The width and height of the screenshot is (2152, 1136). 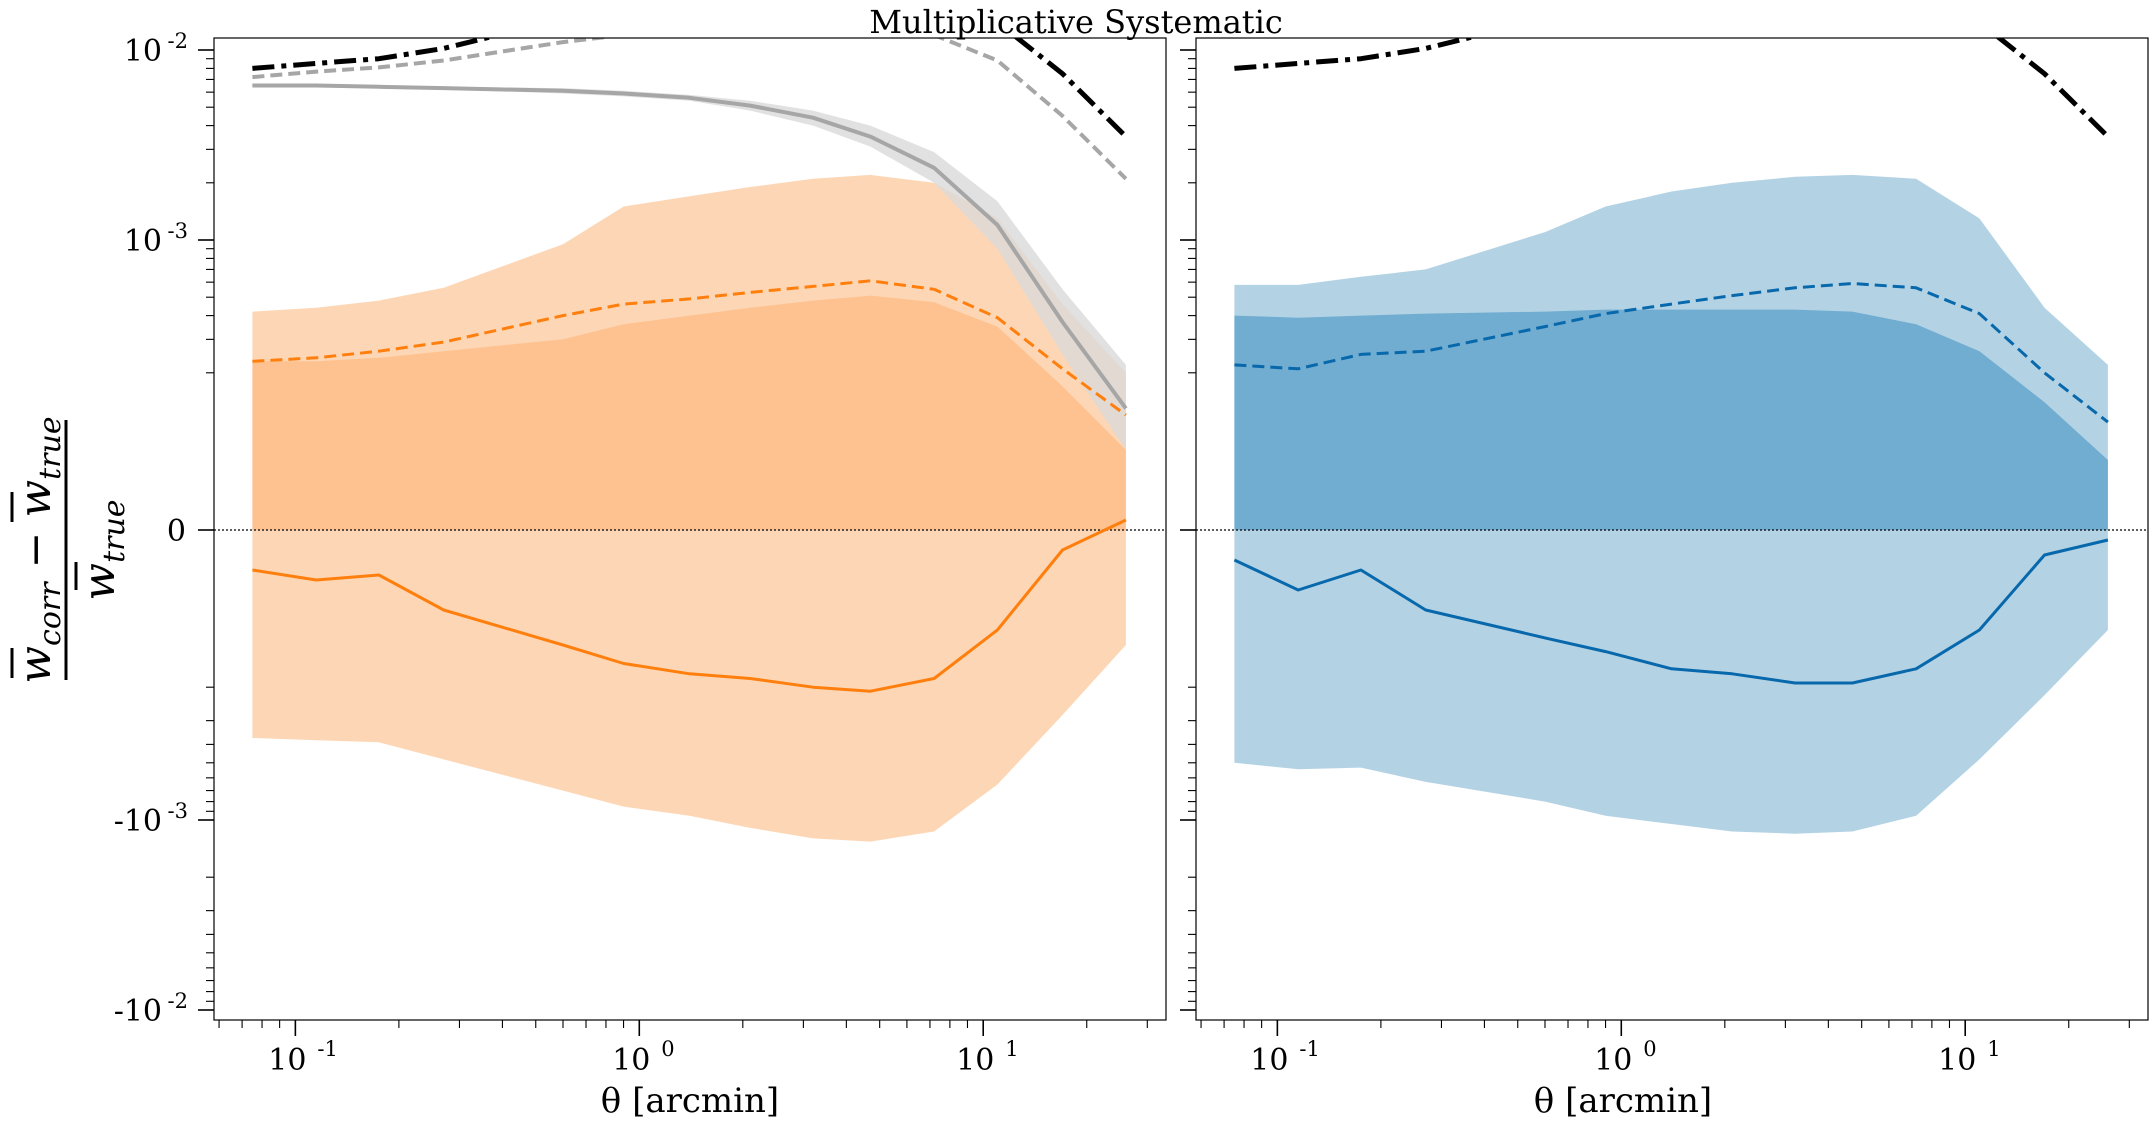 I want to click on blue-dashed-line, so click(x=1671, y=353).